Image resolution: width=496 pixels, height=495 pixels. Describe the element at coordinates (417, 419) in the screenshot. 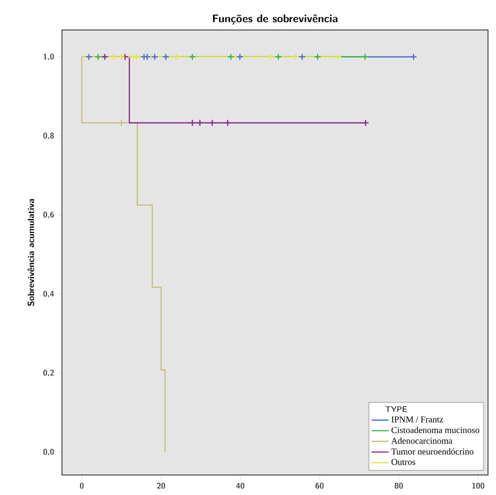

I see `legend-label: IPNM / Frantz` at that location.